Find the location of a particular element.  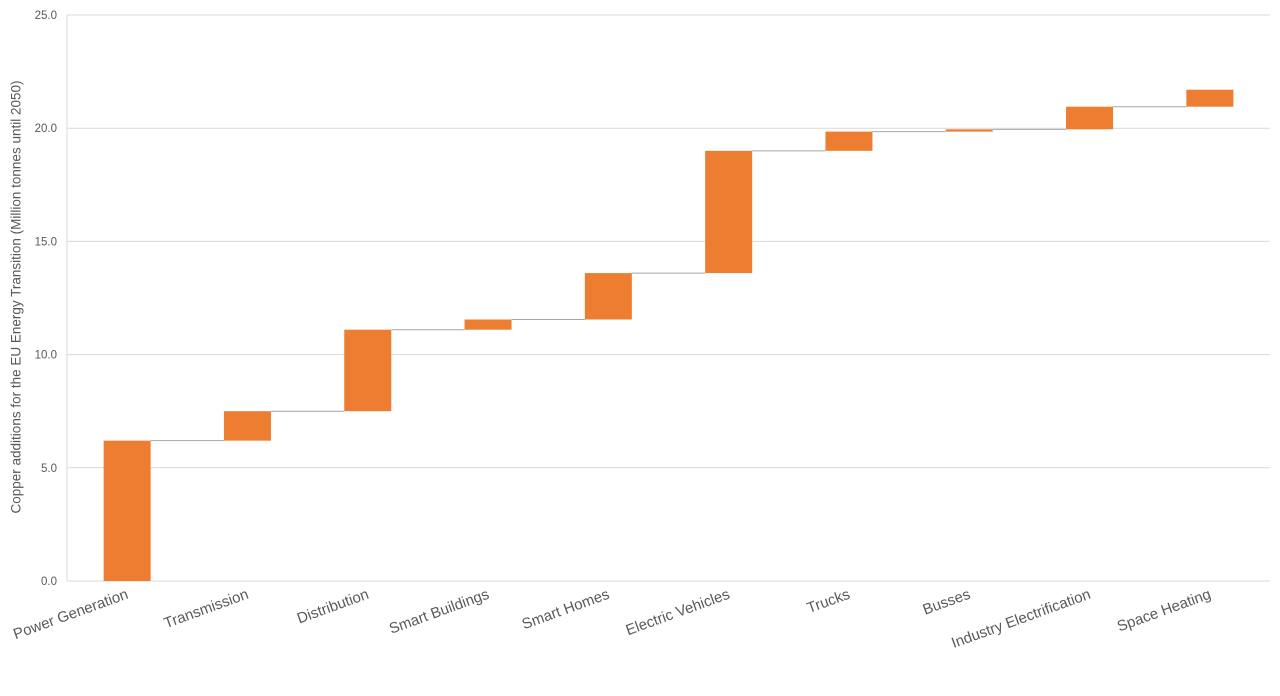

y-tick-label: 5.0 is located at coordinates (49, 469).